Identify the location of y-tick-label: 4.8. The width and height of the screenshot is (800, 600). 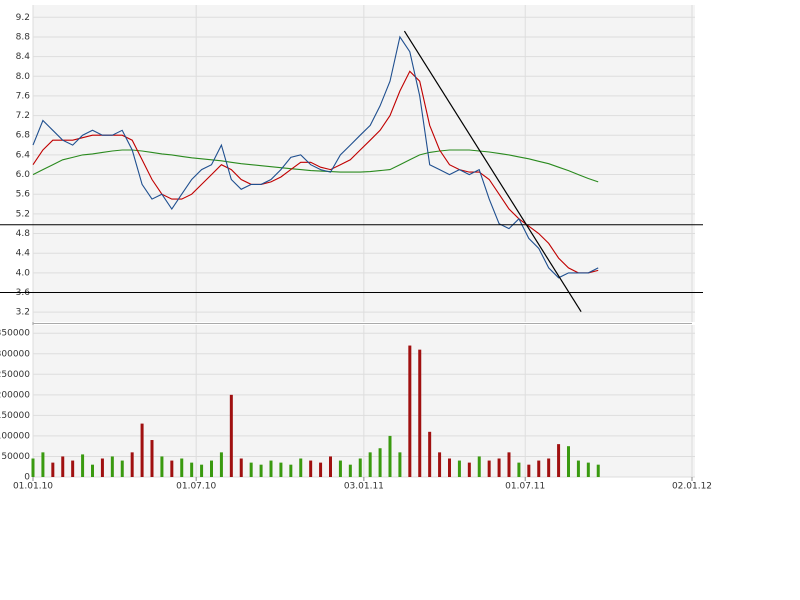
(23, 234).